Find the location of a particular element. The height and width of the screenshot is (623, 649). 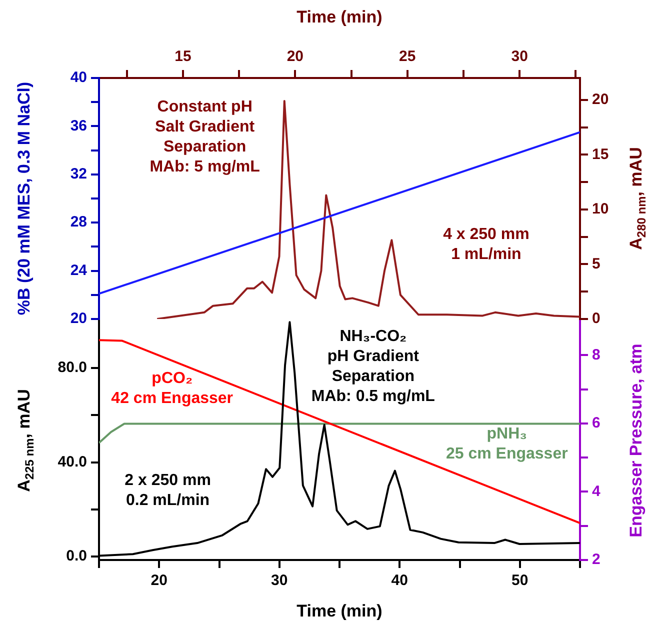

y2-tick-label: 10 is located at coordinates (600, 209).